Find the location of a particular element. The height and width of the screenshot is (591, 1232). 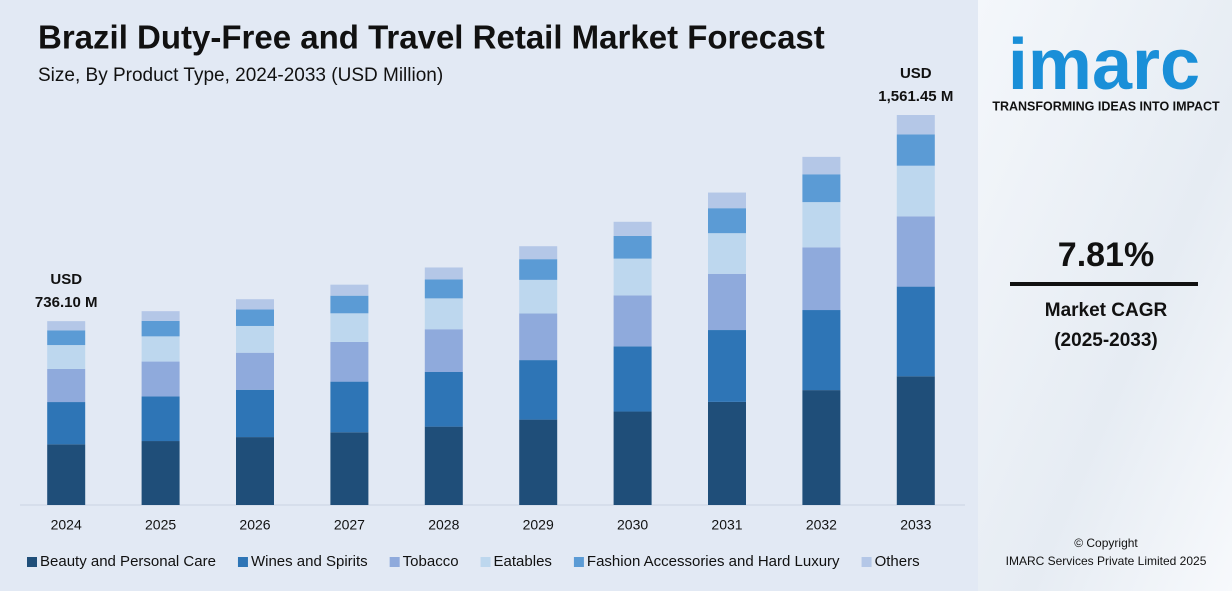

x-tick-label: 2033 is located at coordinates (915, 525).